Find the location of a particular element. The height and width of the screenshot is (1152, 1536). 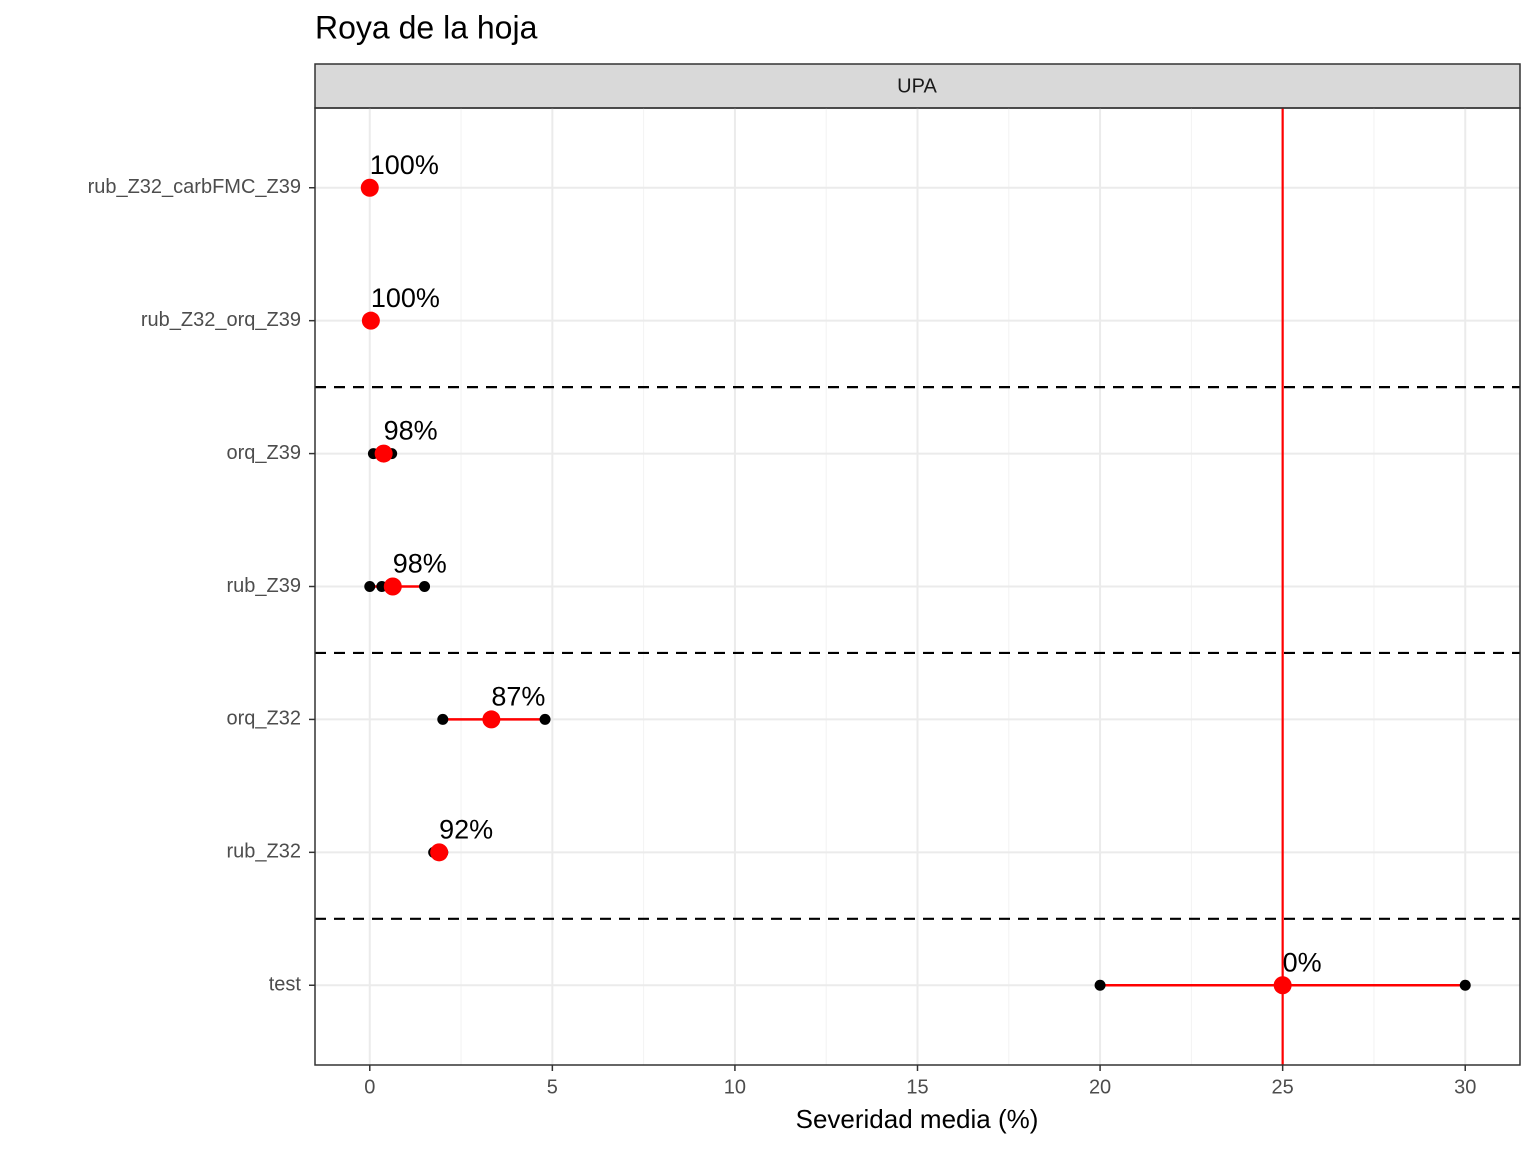

y-tick-label: test is located at coordinates (285, 985).